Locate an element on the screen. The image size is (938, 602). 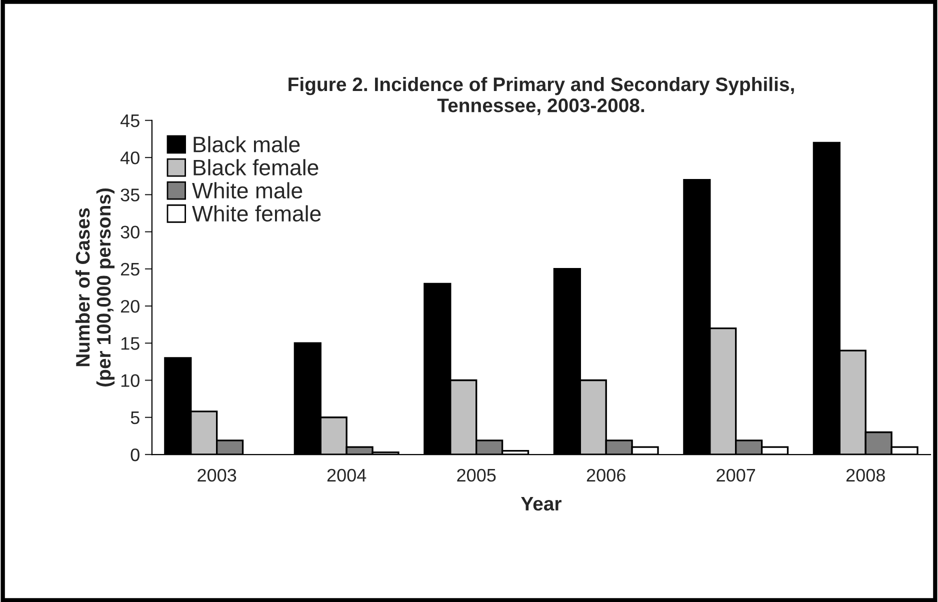
legend-label: White male is located at coordinates (247, 190).